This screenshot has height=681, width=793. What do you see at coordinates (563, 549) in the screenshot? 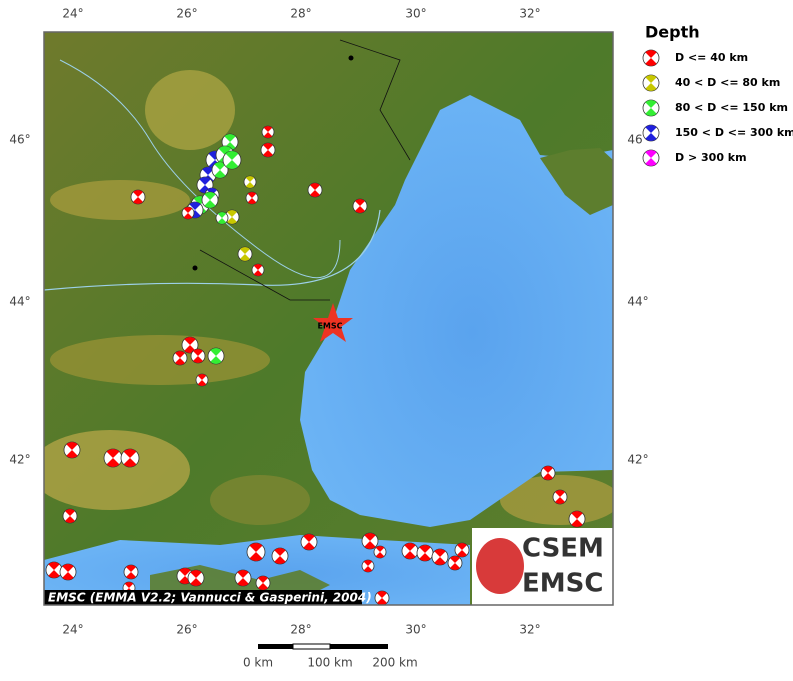
I see `logo-top: CSEM` at bounding box center [563, 549].